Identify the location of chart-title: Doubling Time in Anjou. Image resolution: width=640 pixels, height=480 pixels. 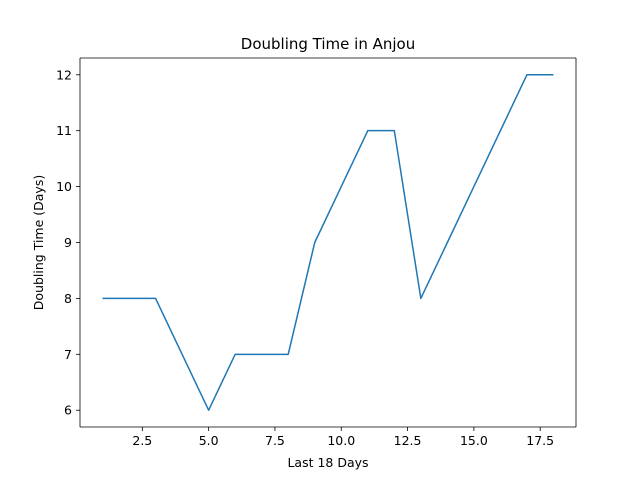
(328, 44).